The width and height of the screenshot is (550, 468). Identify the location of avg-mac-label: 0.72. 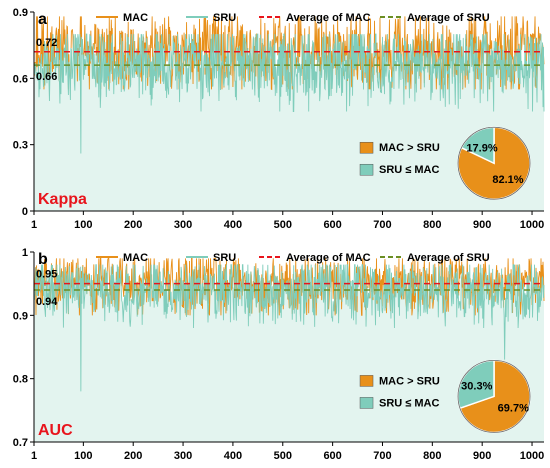
(46, 43).